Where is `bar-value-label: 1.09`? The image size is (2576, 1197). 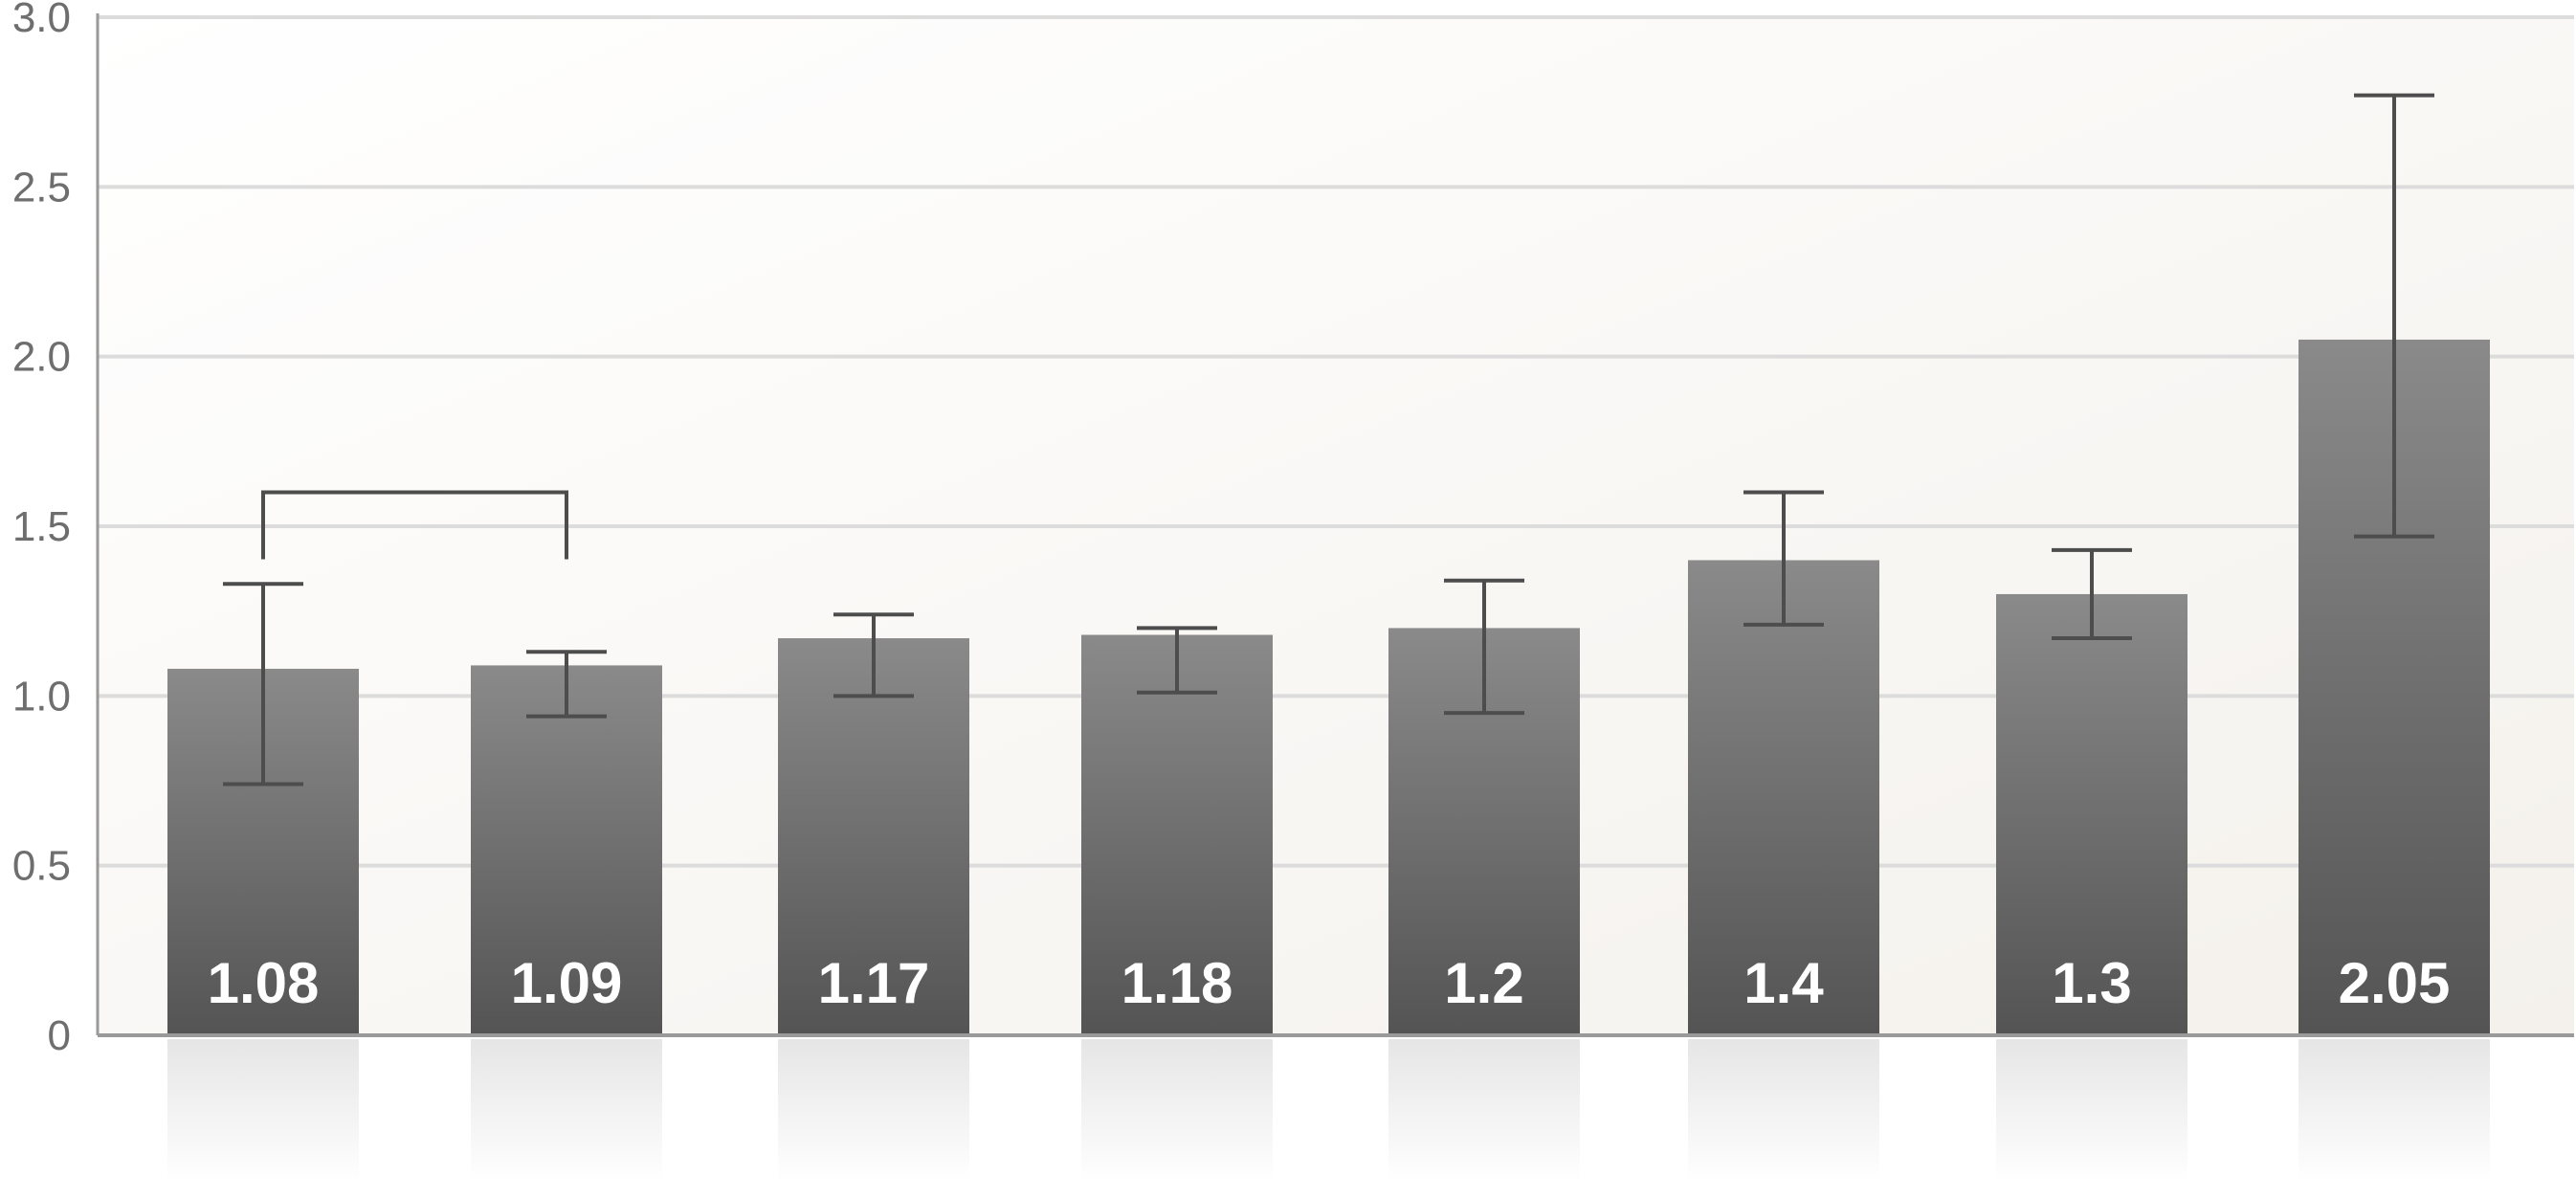 bar-value-label: 1.09 is located at coordinates (567, 983).